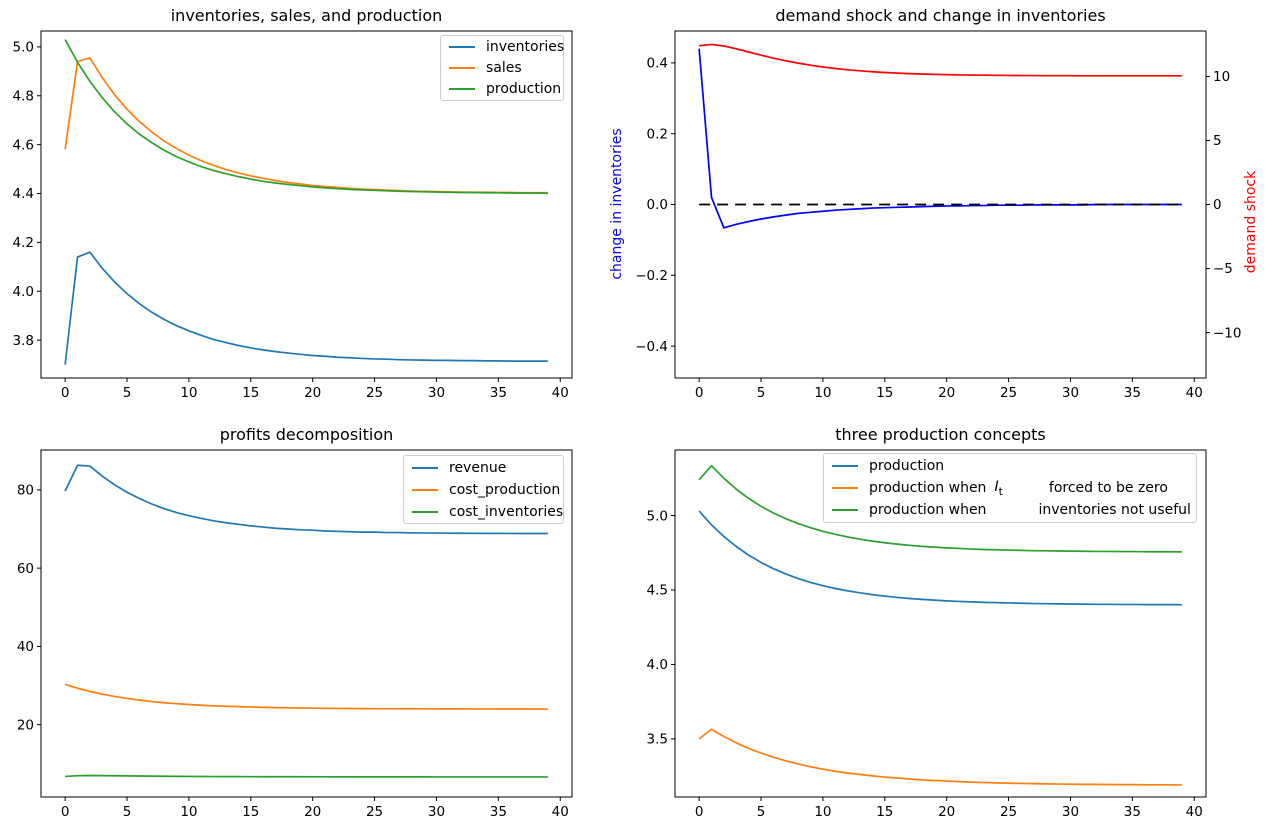 Image resolution: width=1272 pixels, height=834 pixels. I want to click on y-tick-label: 4.8, so click(23, 96).